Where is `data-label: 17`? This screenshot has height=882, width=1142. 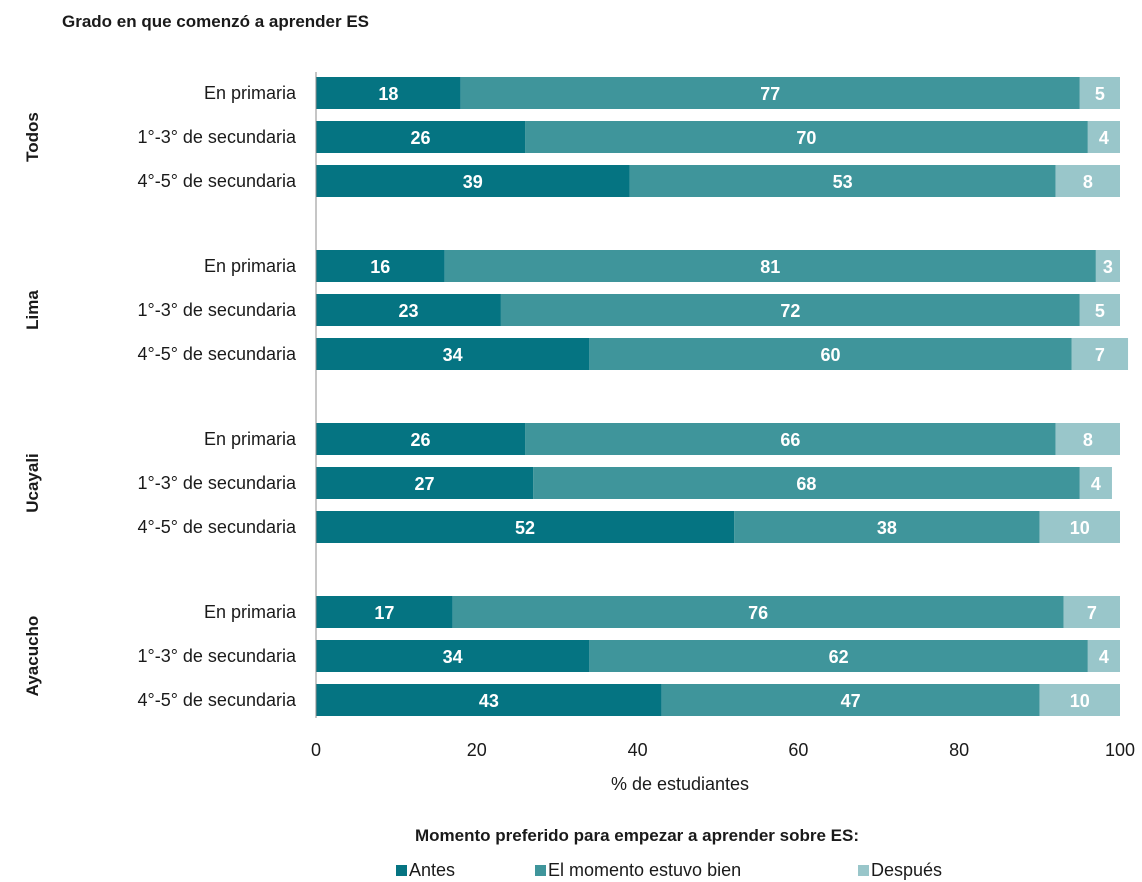 data-label: 17 is located at coordinates (384, 613).